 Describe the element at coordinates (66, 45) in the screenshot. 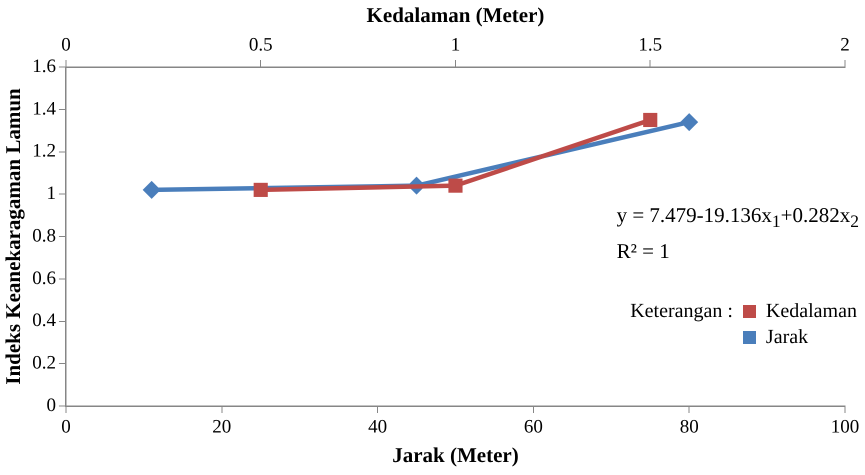

I see `x2-tick-label: 0` at that location.